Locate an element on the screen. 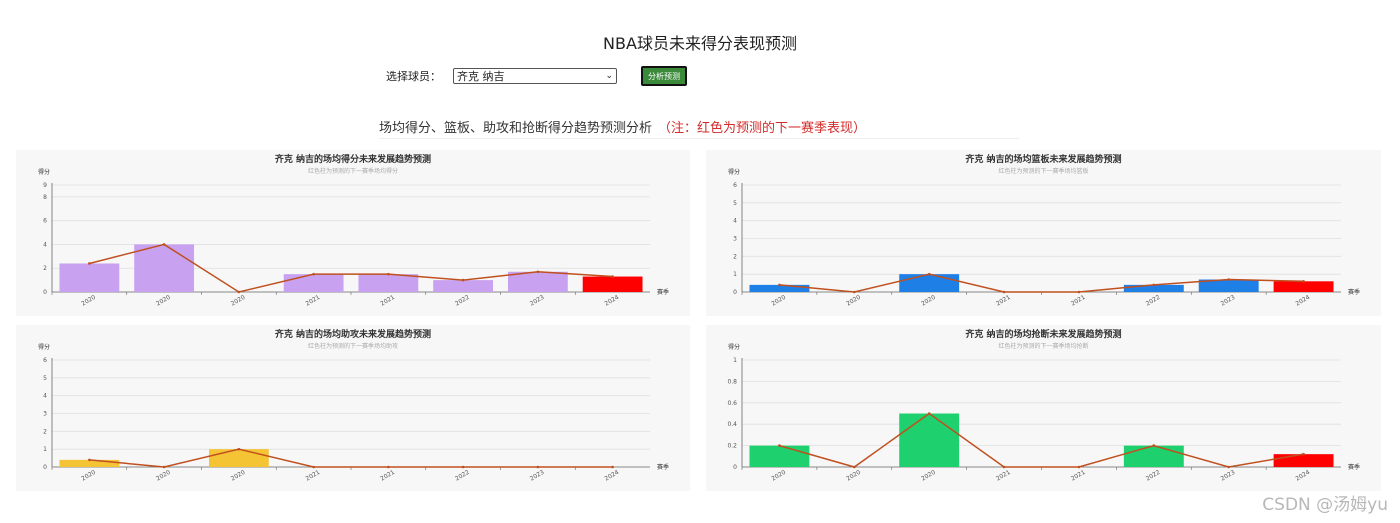 The image size is (1400, 523). chart-title: 齐克 纳吉的场均篮板未来发展趋势预测 is located at coordinates (1043, 159).